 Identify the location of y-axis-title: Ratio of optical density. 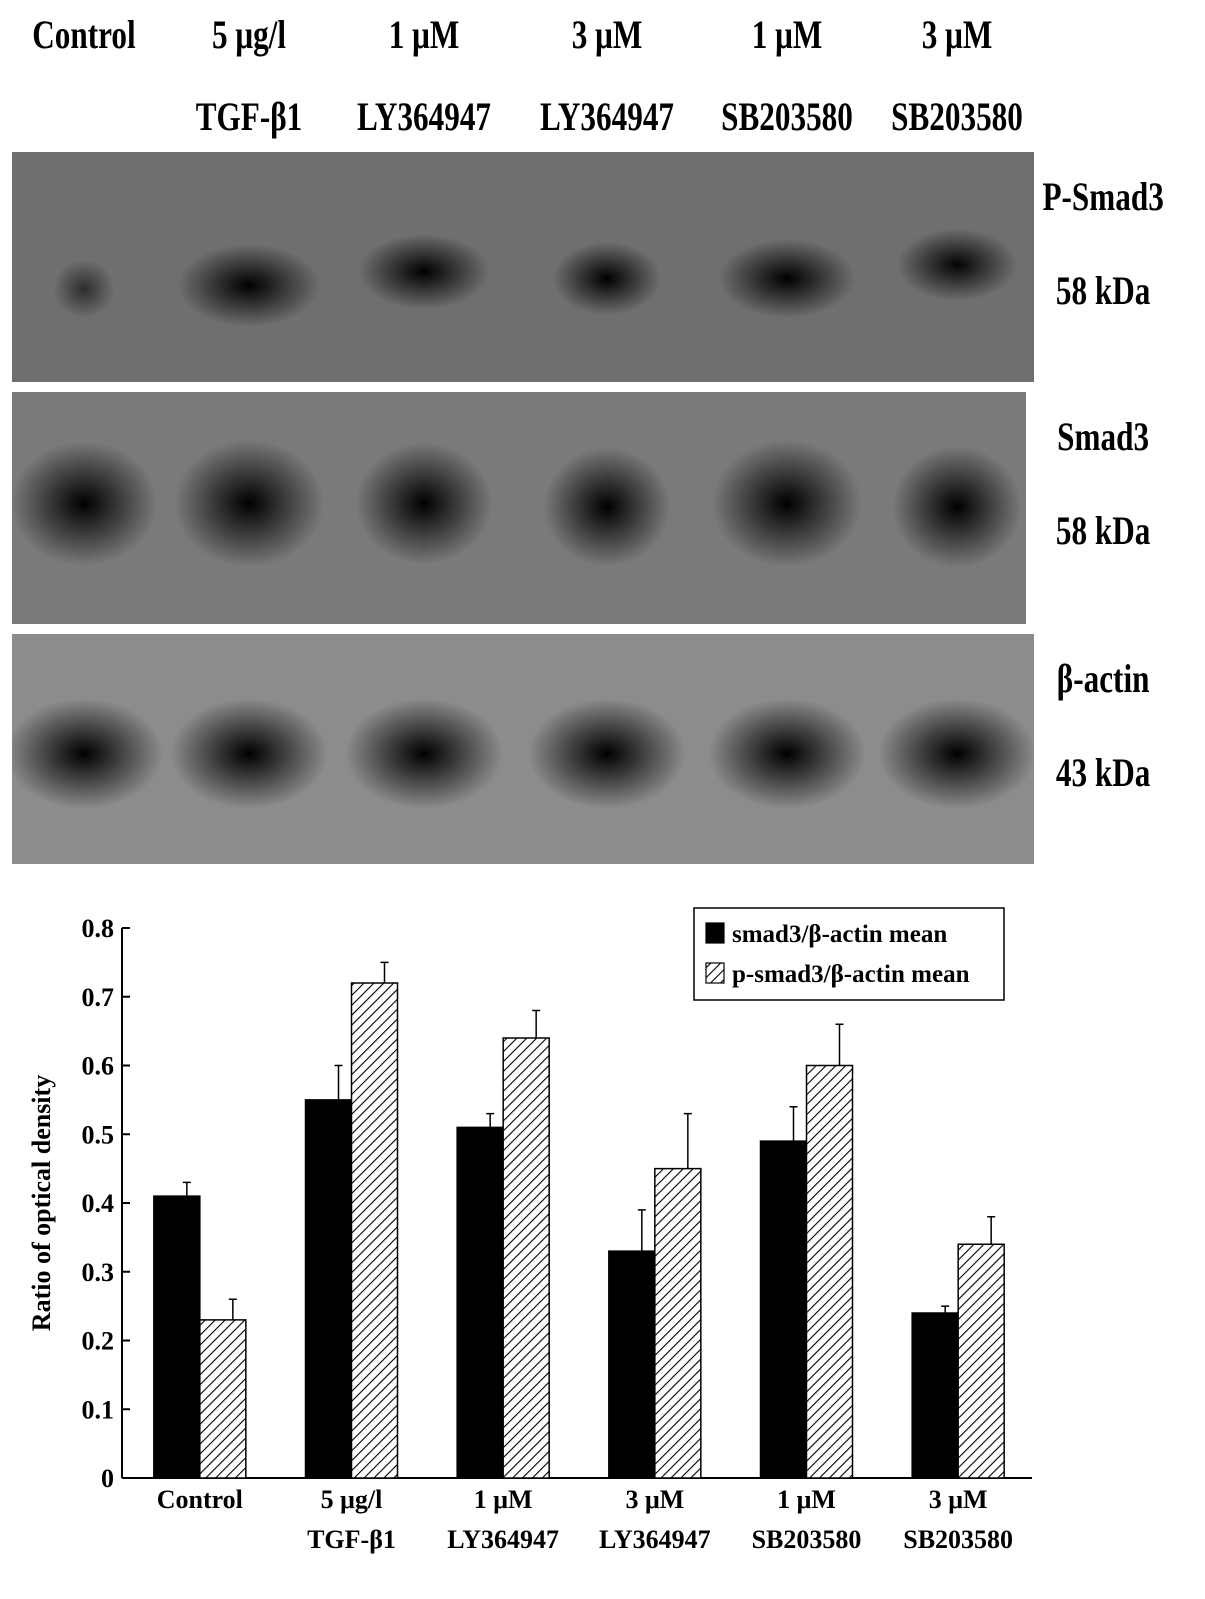
(41, 1203).